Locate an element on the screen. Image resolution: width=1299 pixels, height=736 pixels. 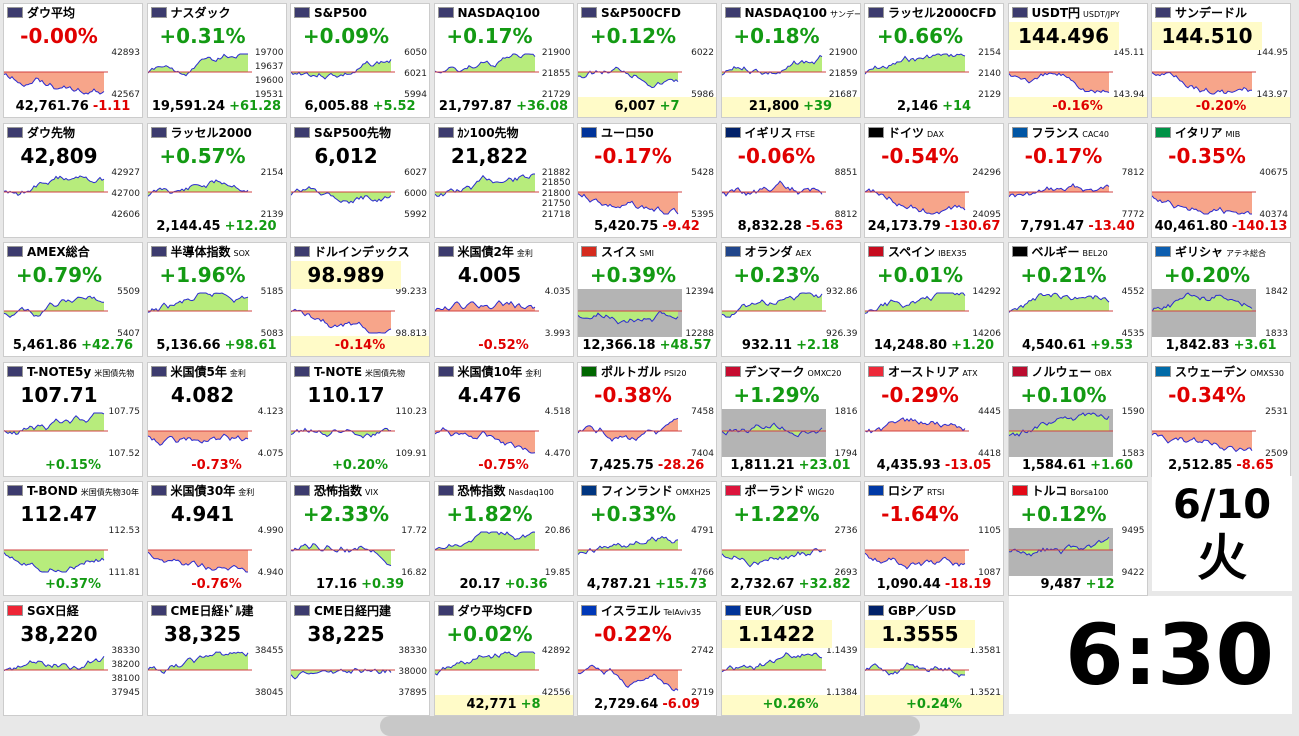
market-tile: スウェーデン OMXS30 2531 2509 -0.34% 2,512.85 -8.65 is located at coordinates (1221, 419).